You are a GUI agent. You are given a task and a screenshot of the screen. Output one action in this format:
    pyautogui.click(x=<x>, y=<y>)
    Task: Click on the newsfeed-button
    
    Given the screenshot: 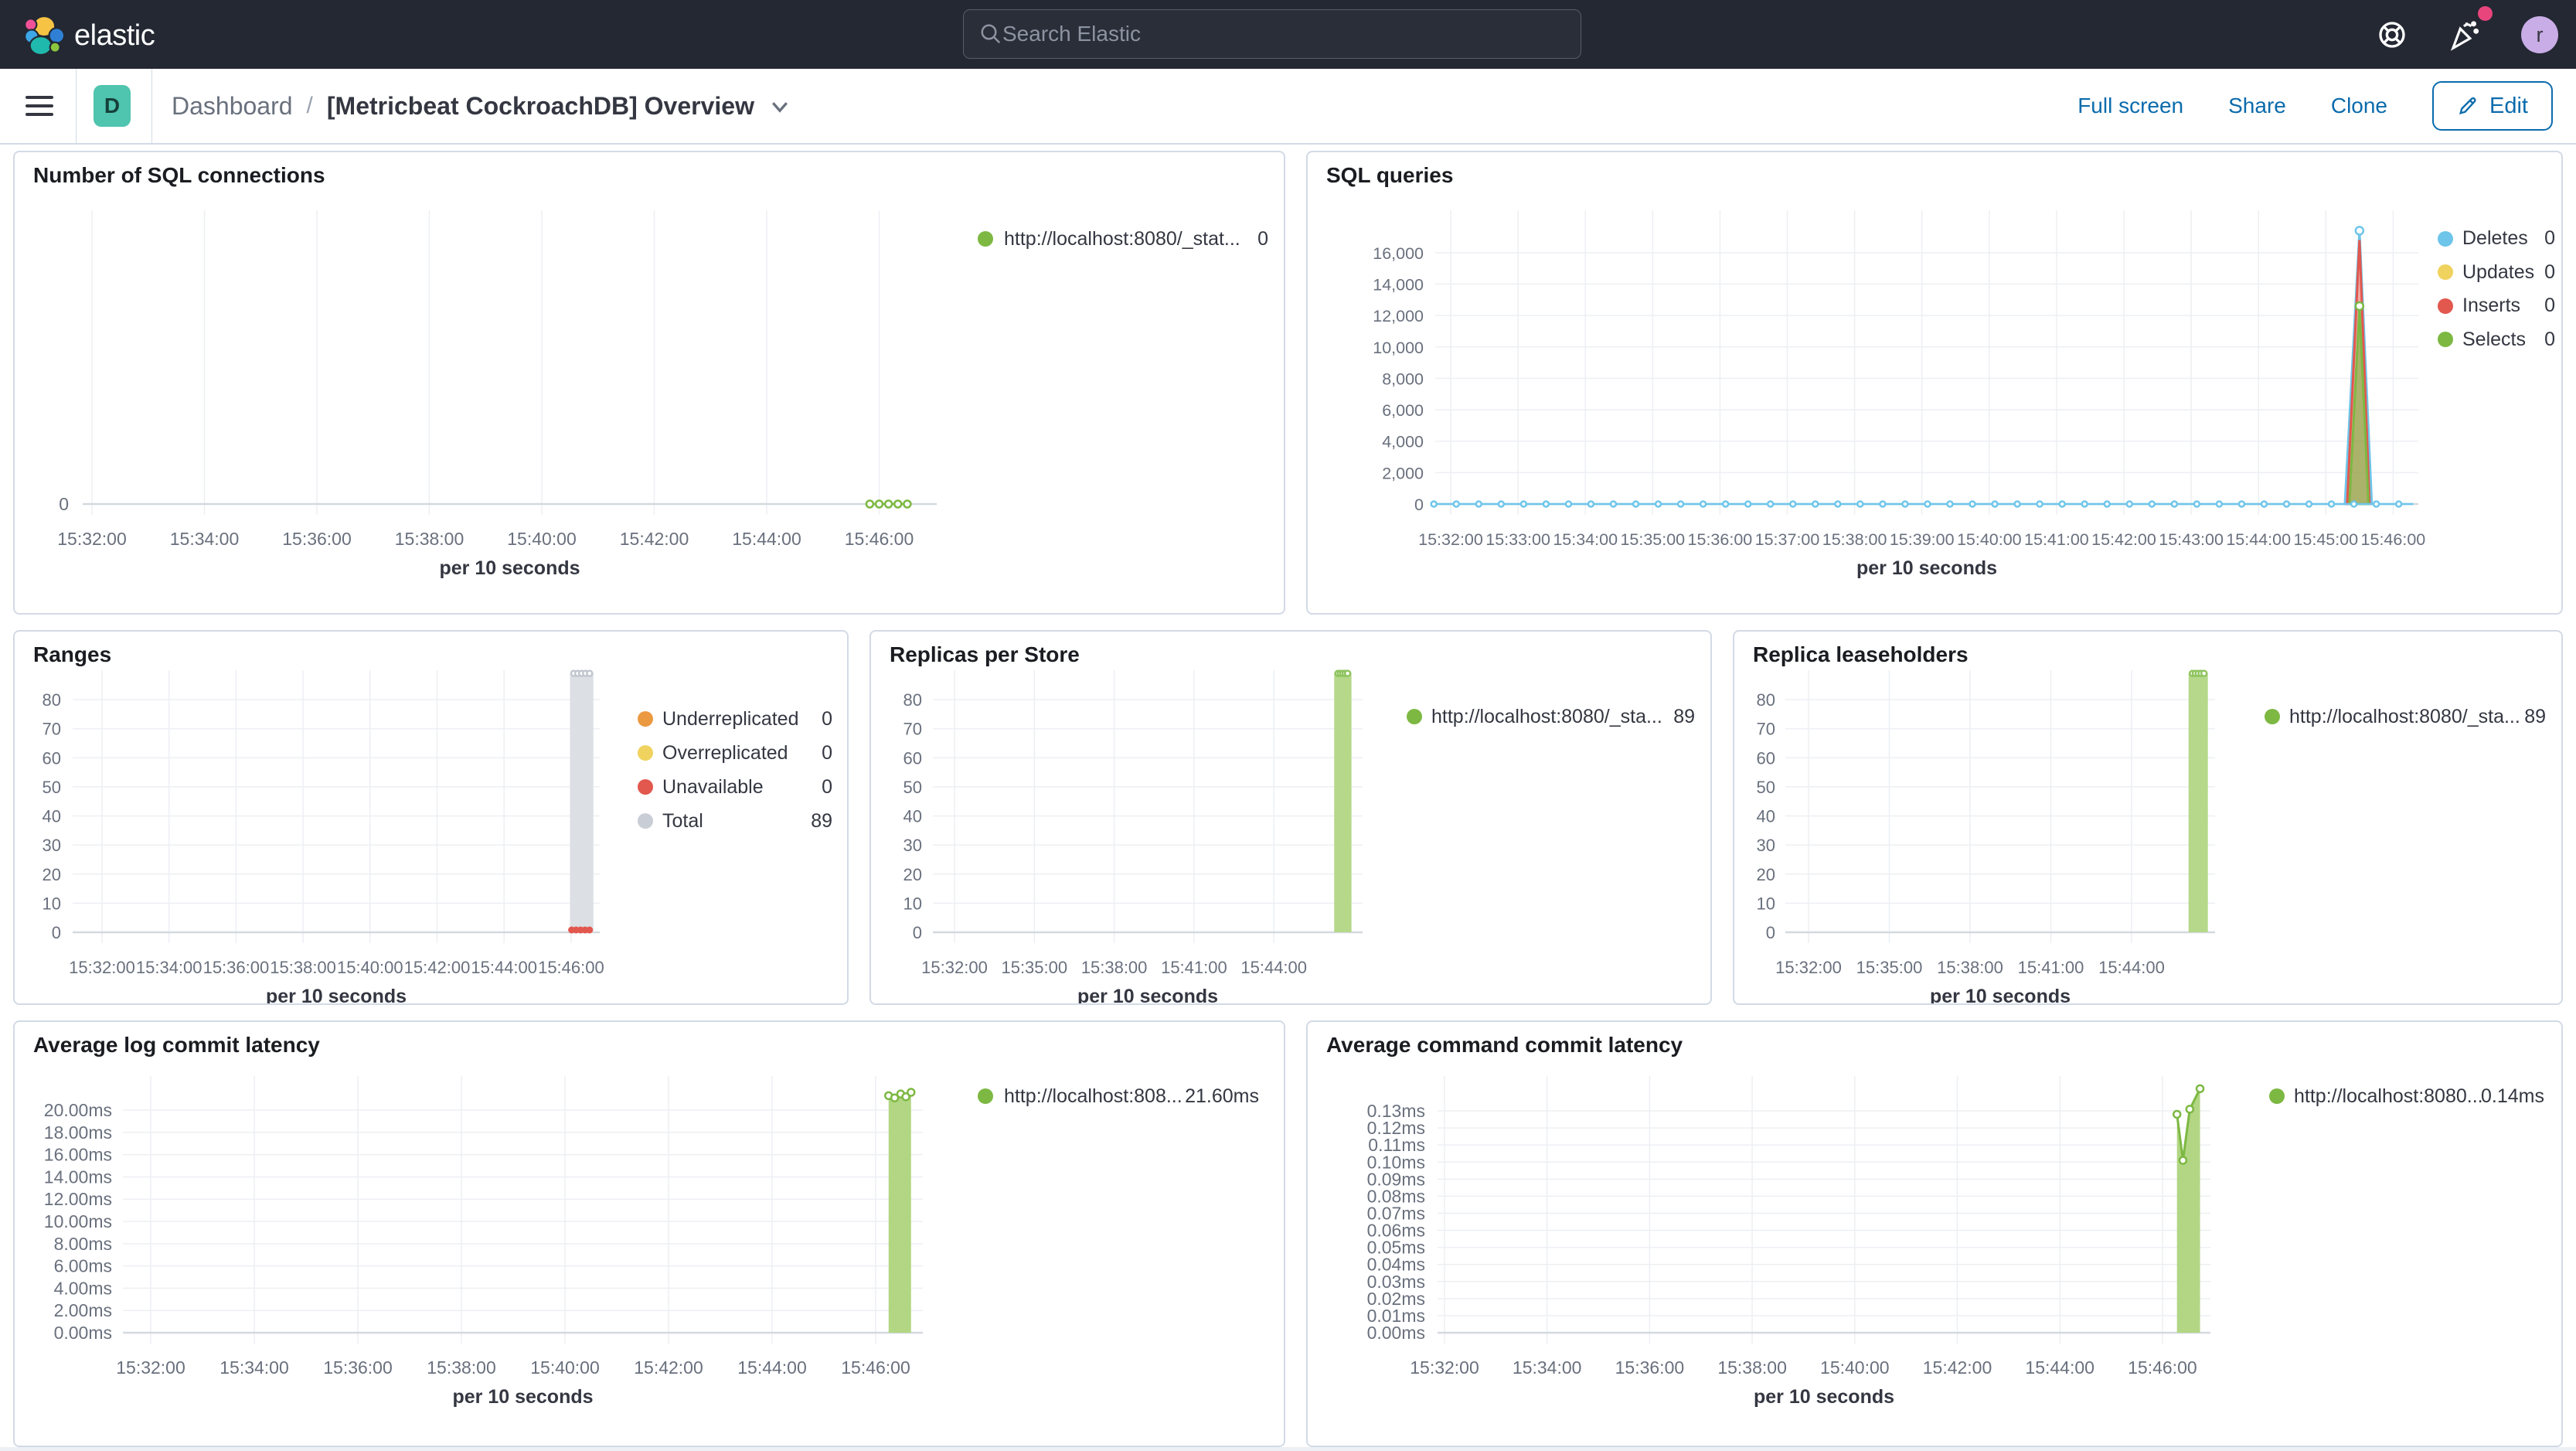 What is the action you would take?
    pyautogui.click(x=2464, y=34)
    